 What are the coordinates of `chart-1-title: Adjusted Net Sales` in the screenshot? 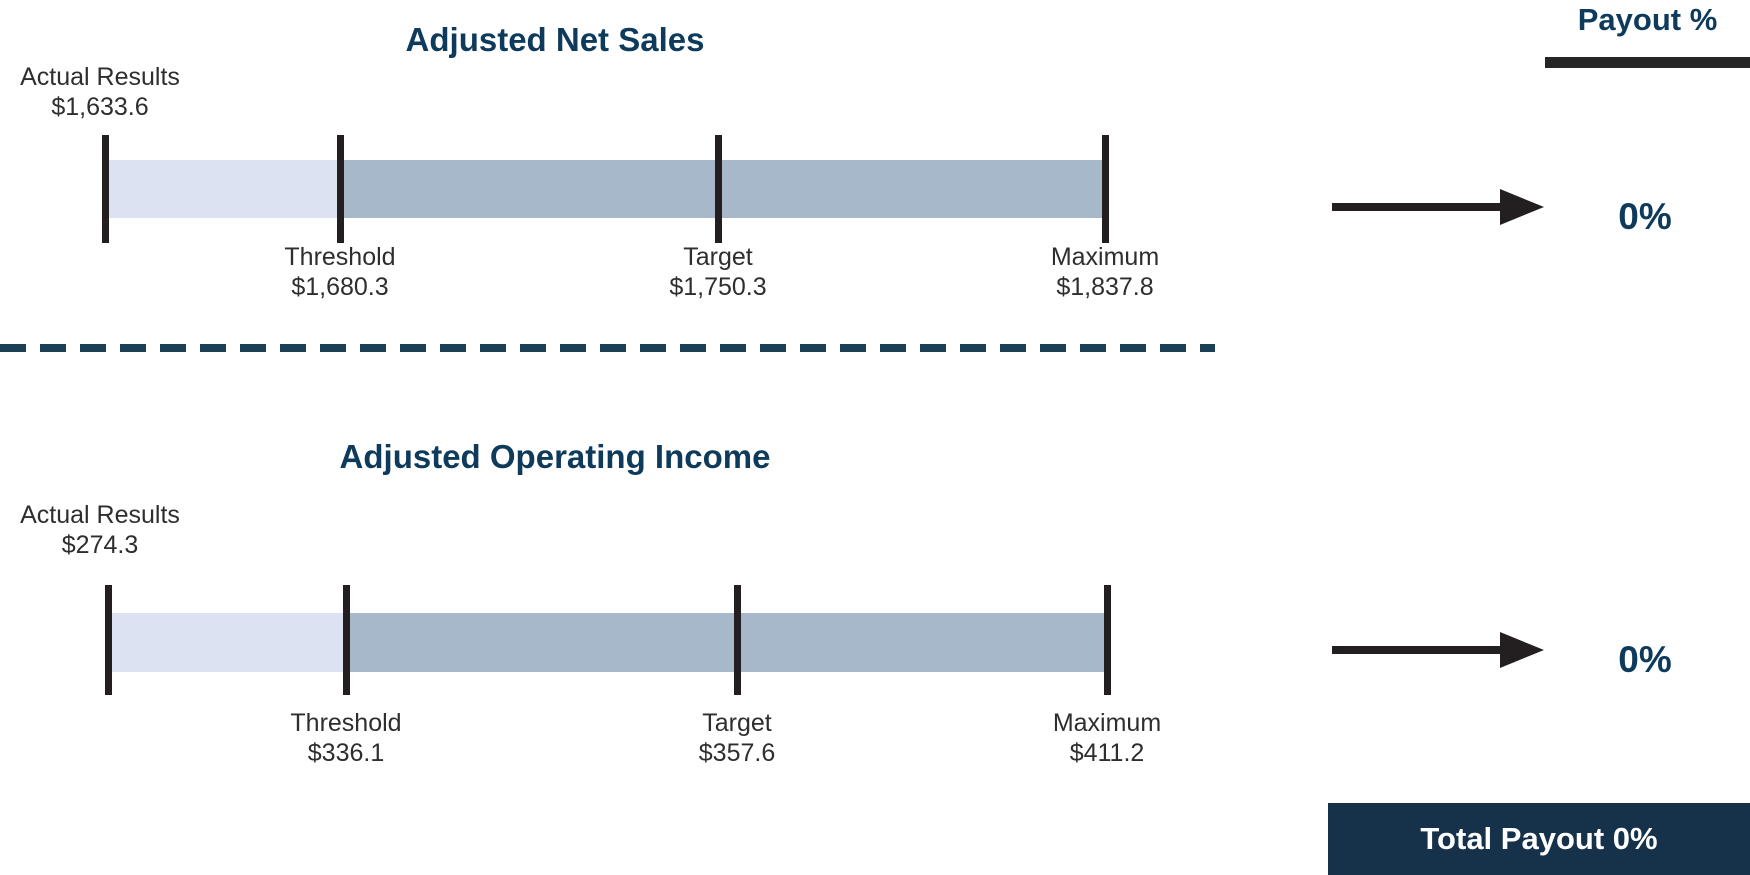 It's located at (555, 39).